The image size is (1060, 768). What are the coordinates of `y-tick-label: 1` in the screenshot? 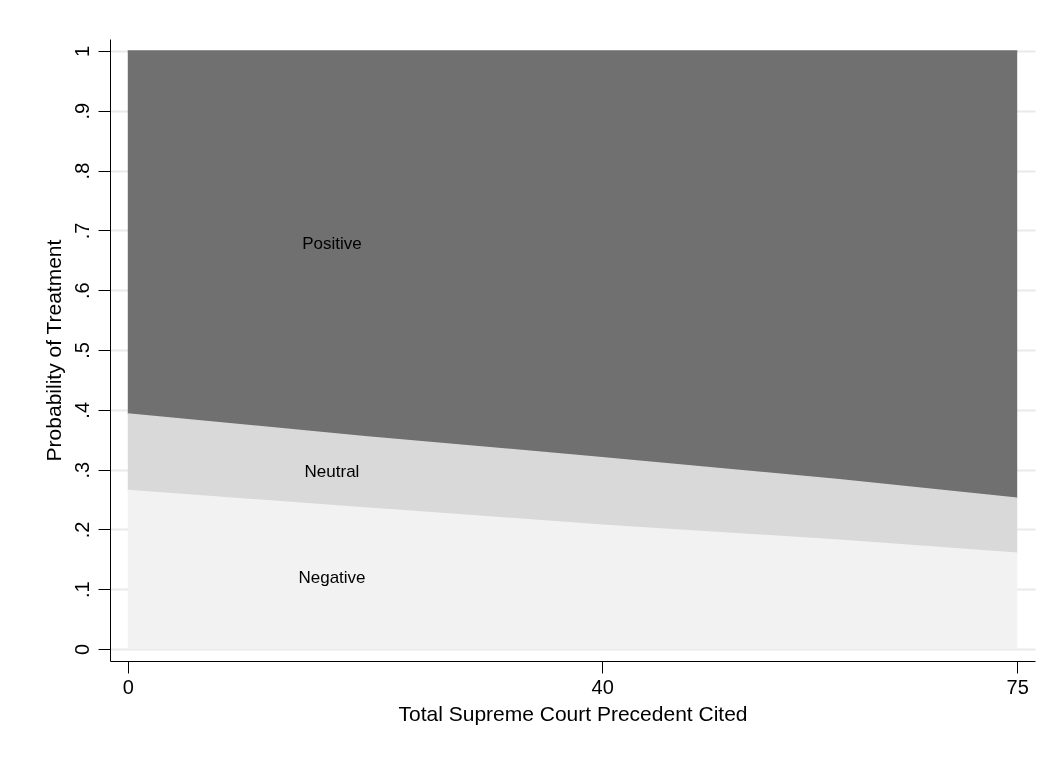 It's located at (81, 51).